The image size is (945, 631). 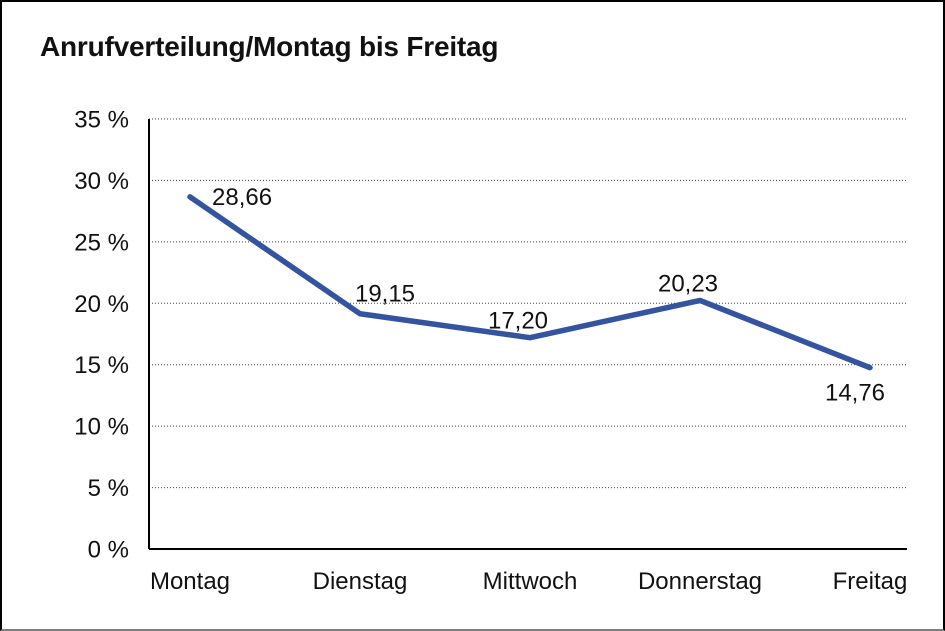 What do you see at coordinates (700, 581) in the screenshot?
I see `x-axis-category-label: Donnerstag` at bounding box center [700, 581].